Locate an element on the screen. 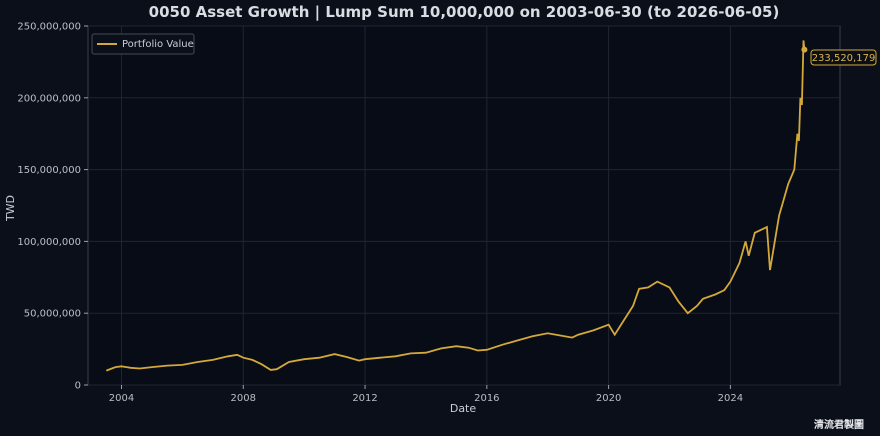 The image size is (880, 436). legend-box is located at coordinates (143, 44).